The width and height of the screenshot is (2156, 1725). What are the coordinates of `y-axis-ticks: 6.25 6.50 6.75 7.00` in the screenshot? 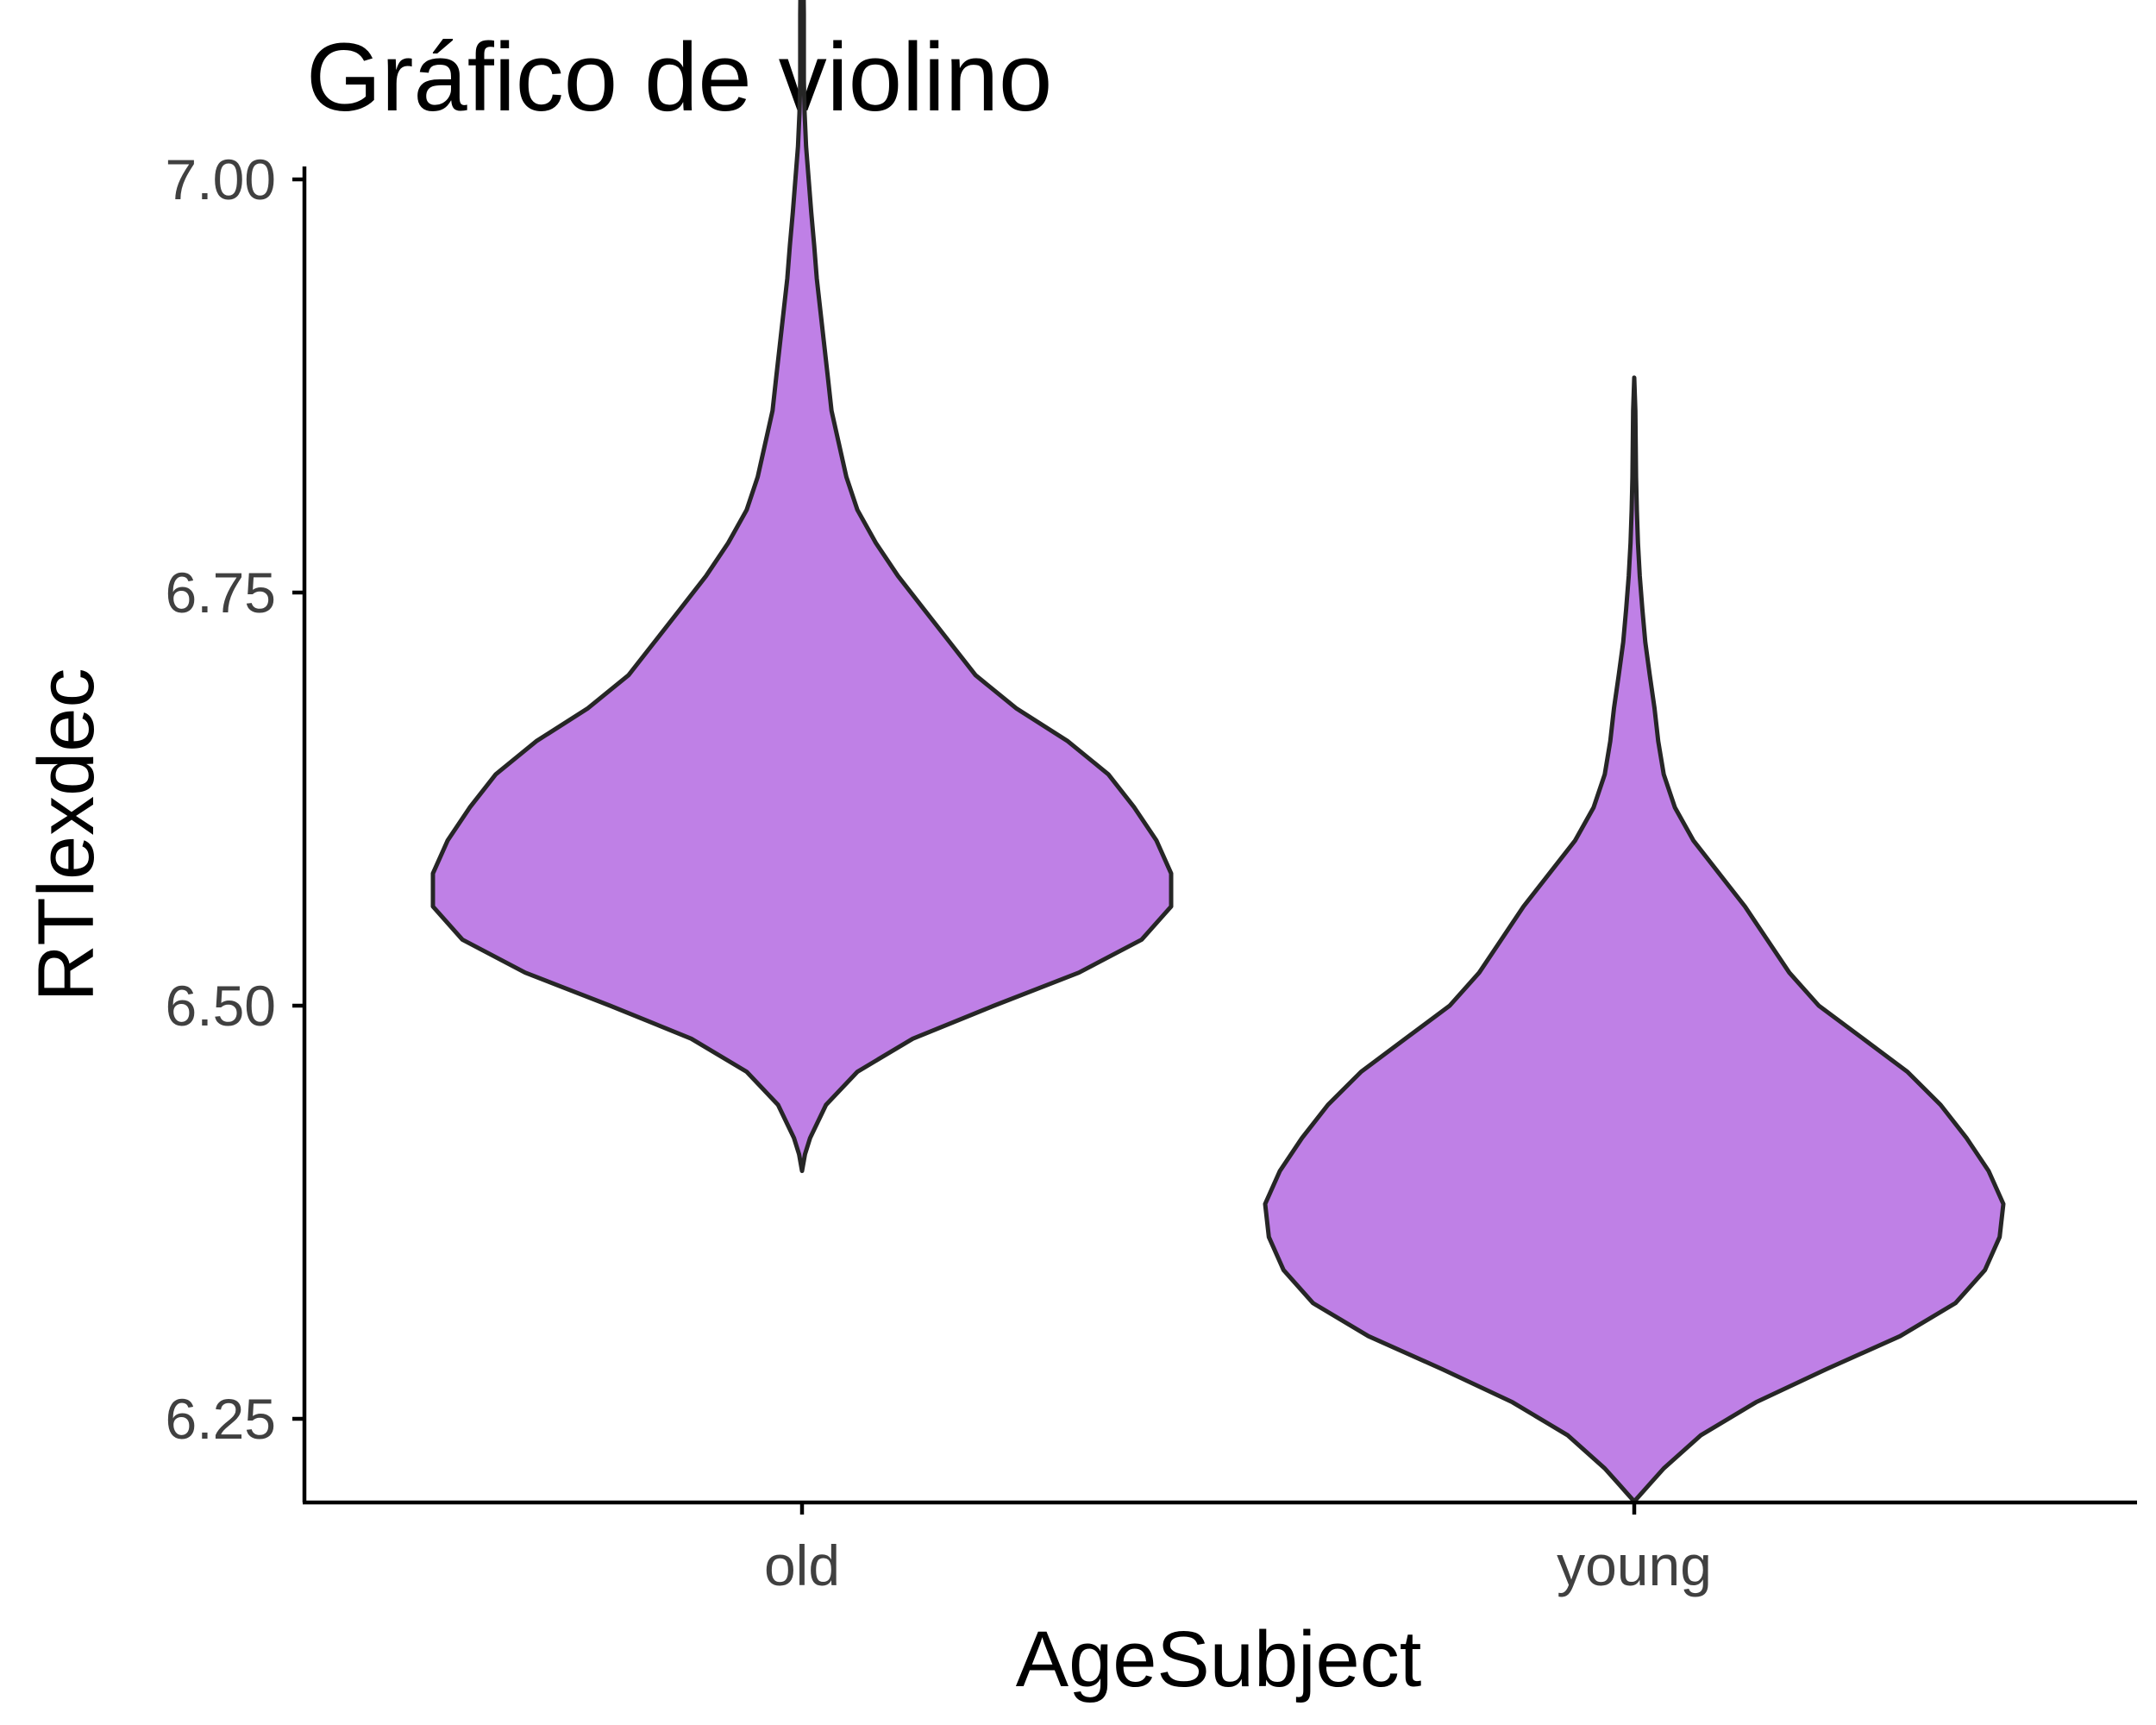 It's located at (235, 799).